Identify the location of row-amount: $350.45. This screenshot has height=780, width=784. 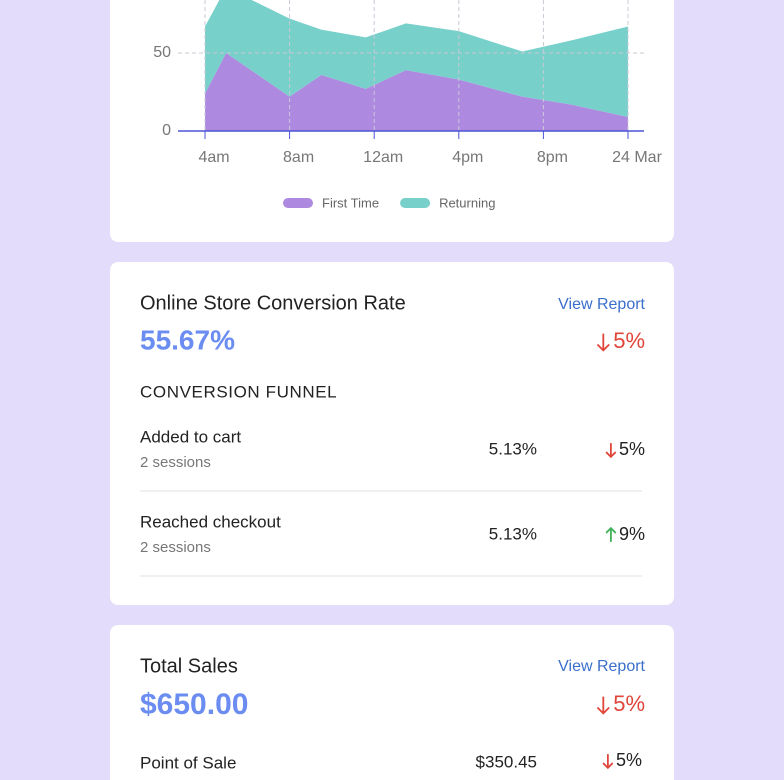
(506, 761).